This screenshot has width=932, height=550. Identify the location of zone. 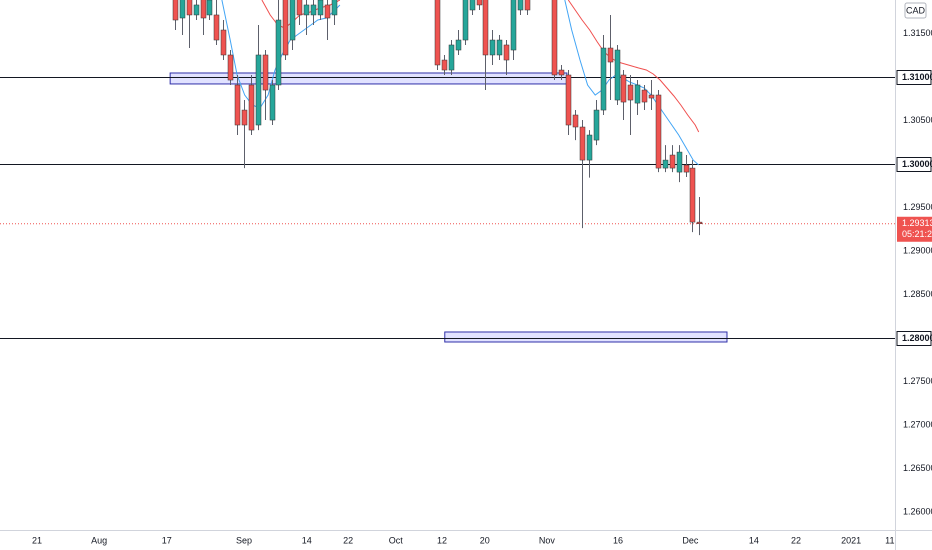
(586, 337).